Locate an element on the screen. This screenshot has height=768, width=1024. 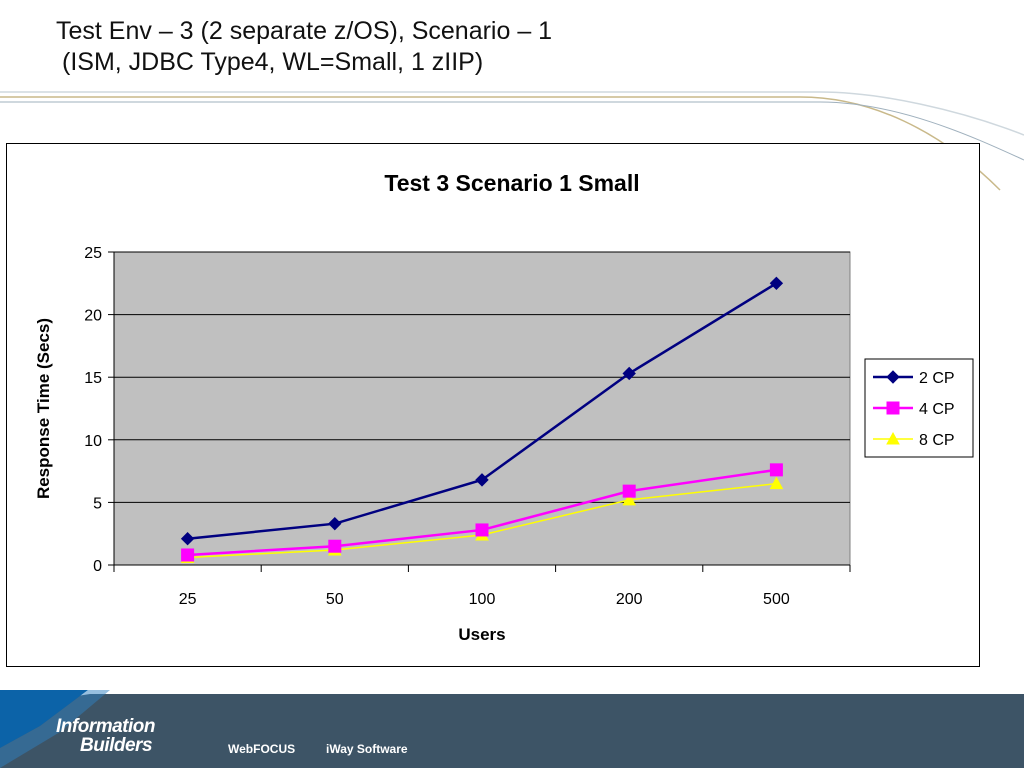
y-axis-label: Response Time (Secs) is located at coordinates (43, 408).